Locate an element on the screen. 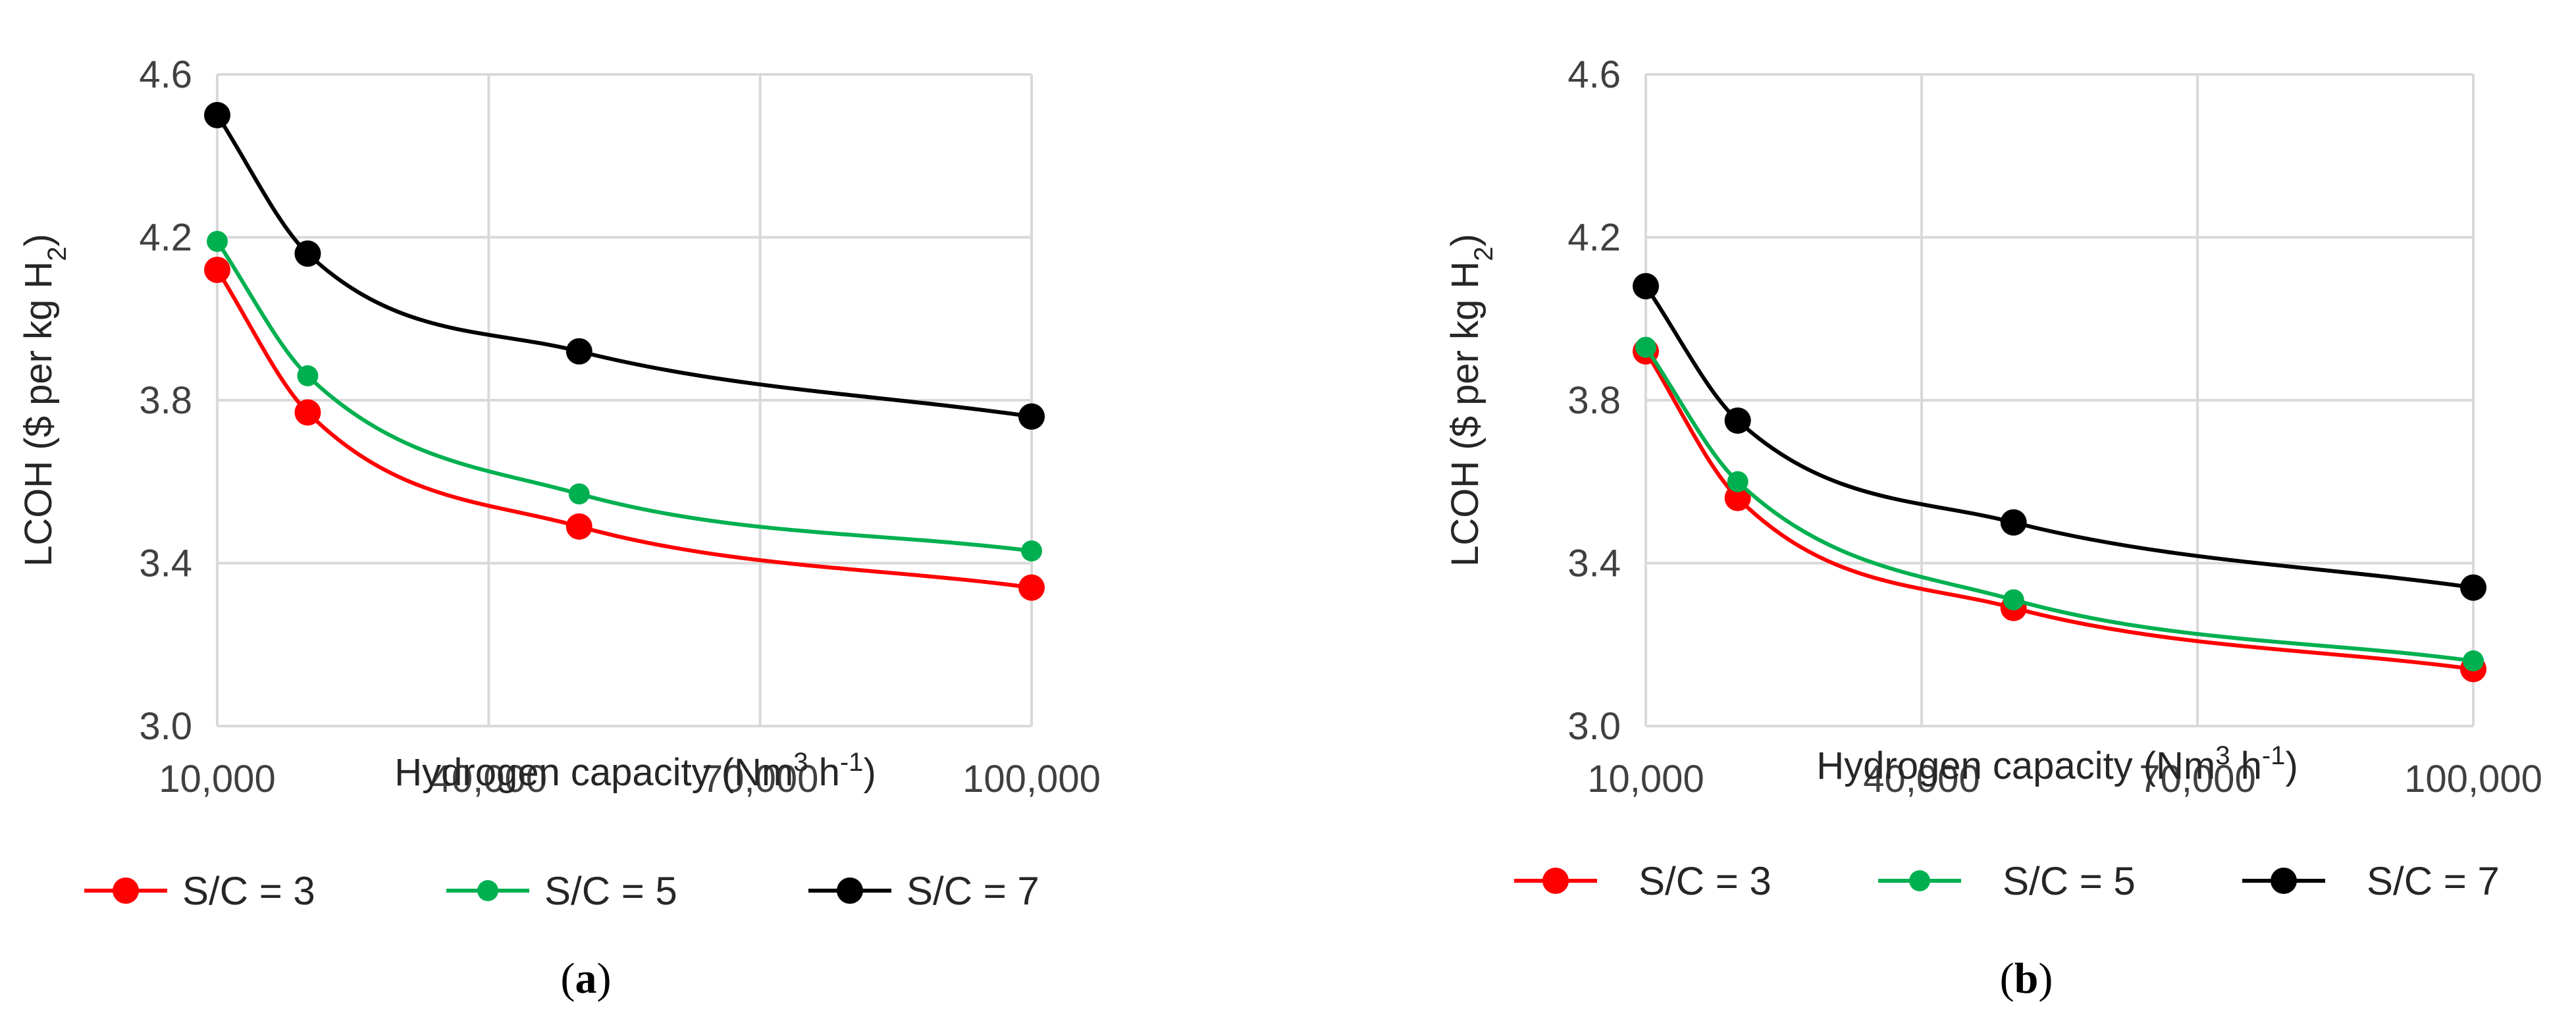 This screenshot has height=1019, width=2576. panel-label: (b) is located at coordinates (2026, 978).